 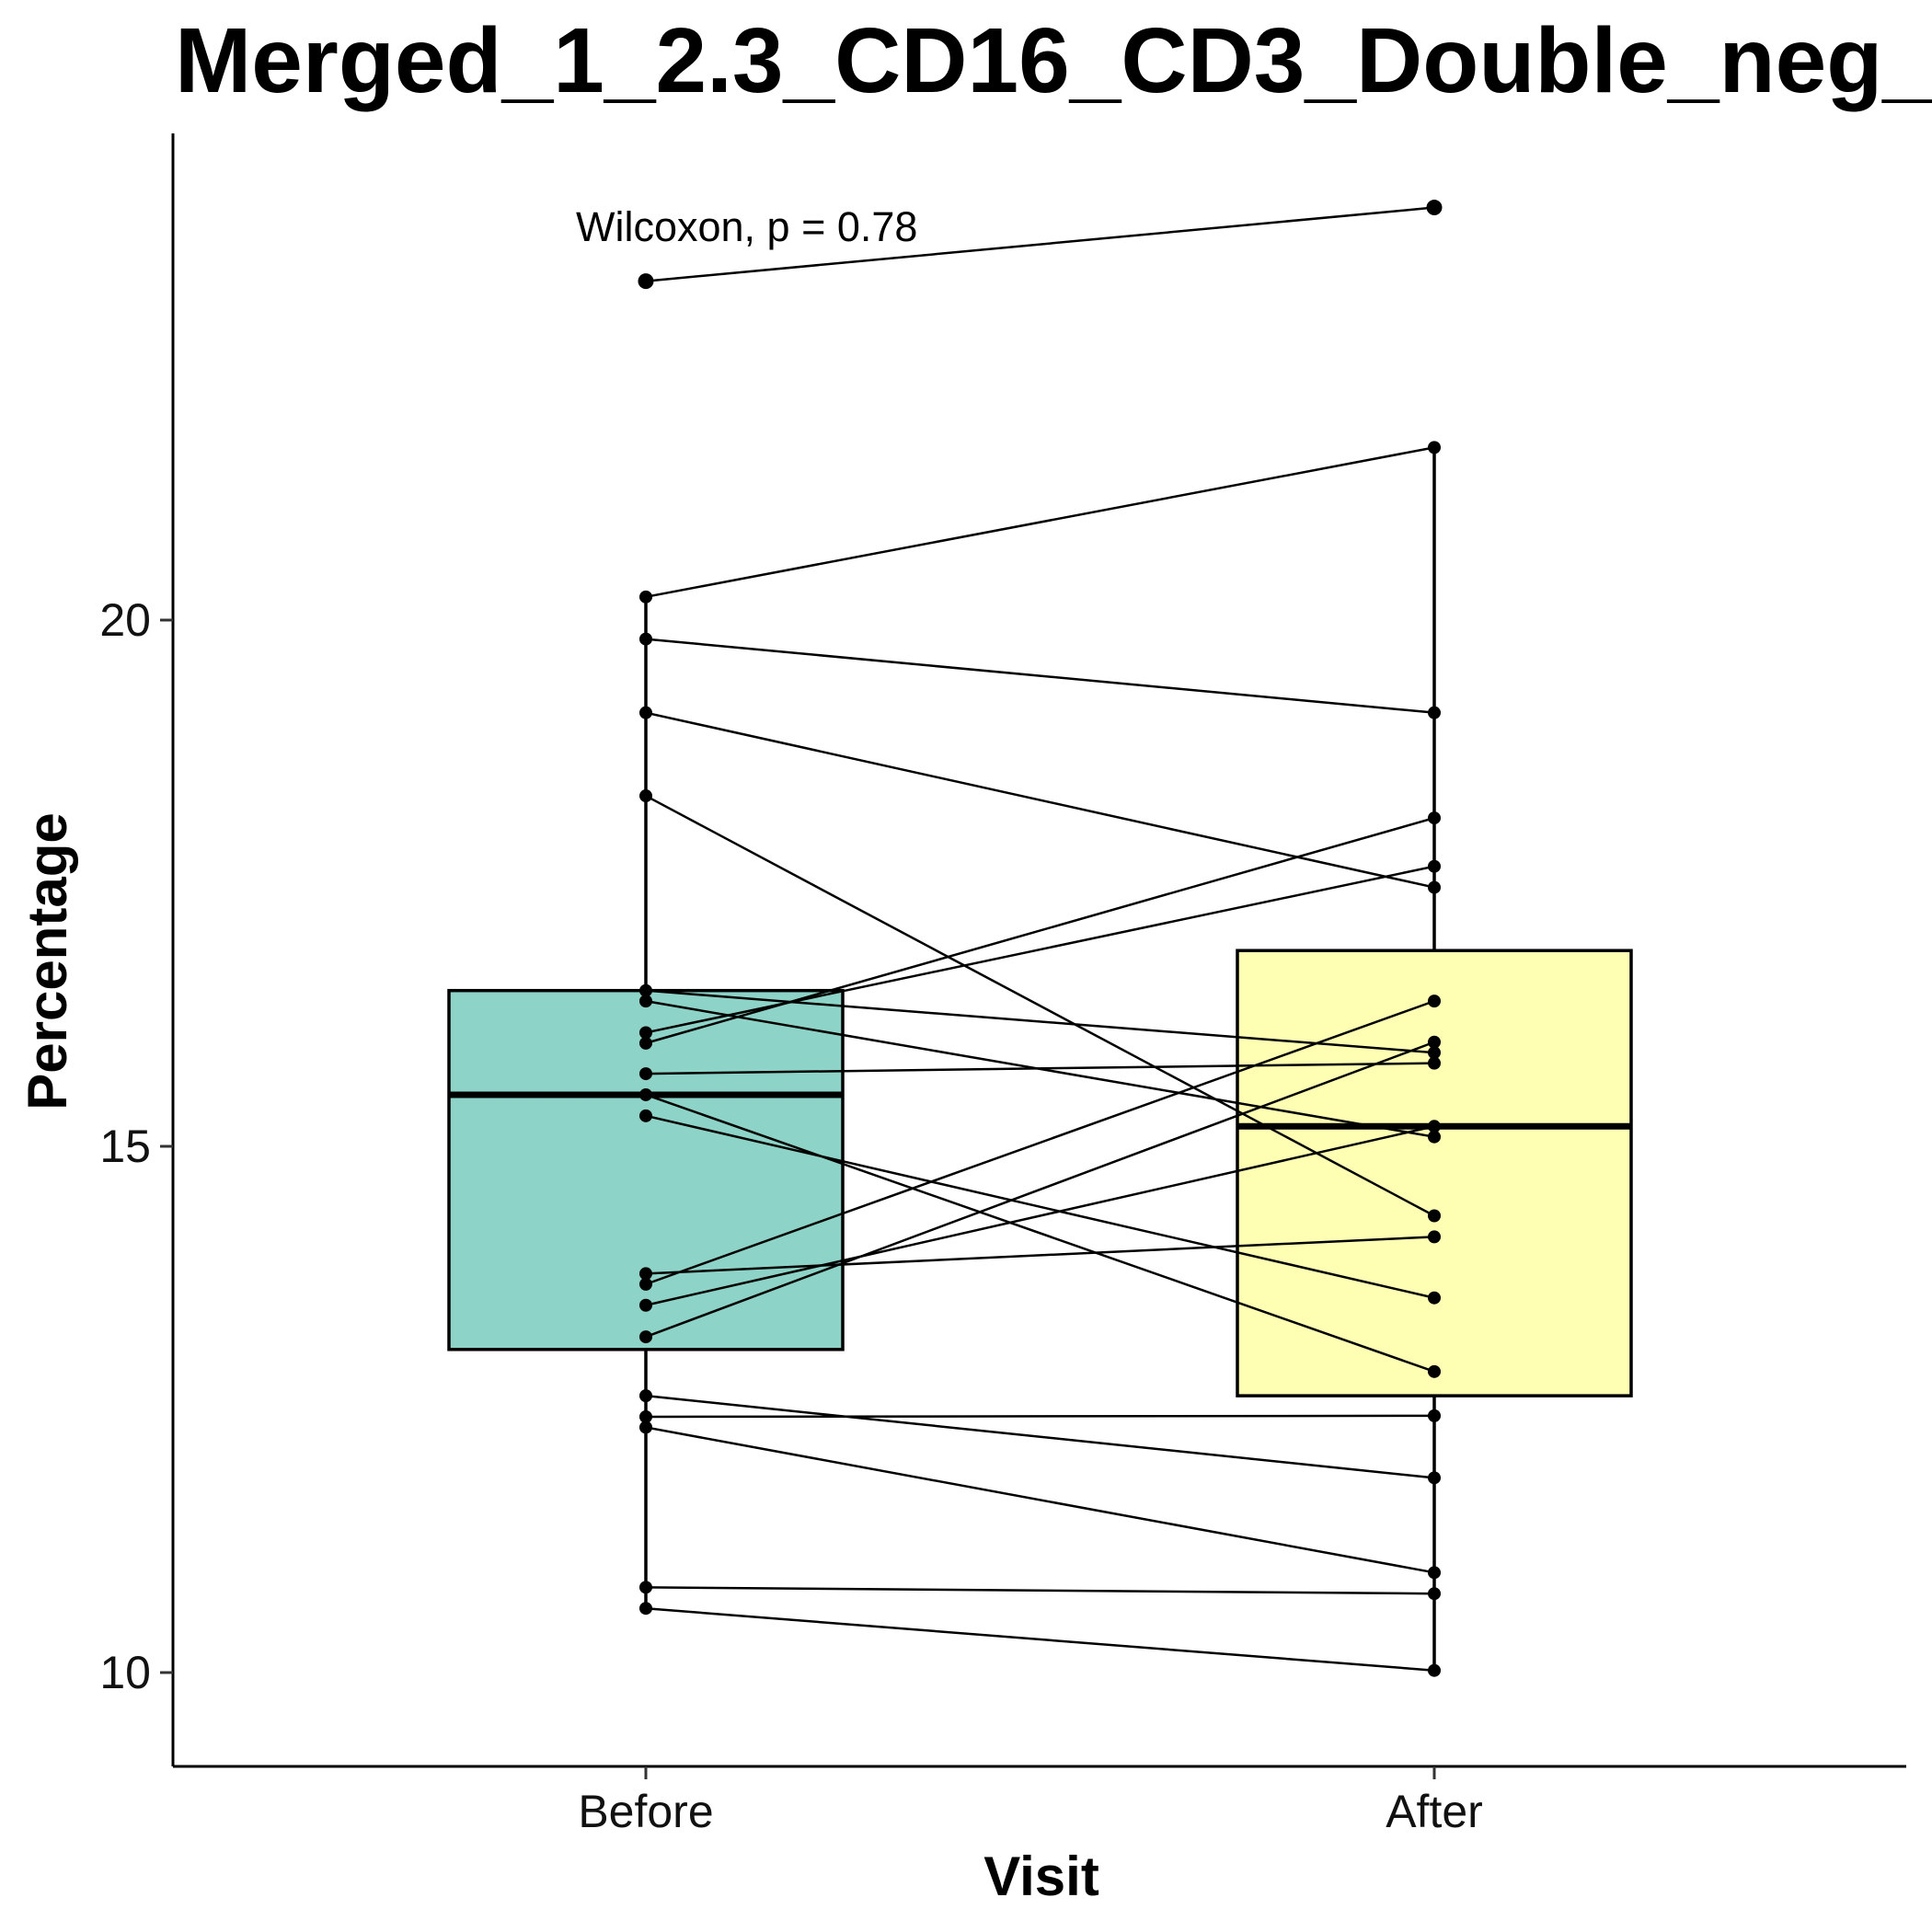 What do you see at coordinates (47, 961) in the screenshot?
I see `y-axis-title: Percentage` at bounding box center [47, 961].